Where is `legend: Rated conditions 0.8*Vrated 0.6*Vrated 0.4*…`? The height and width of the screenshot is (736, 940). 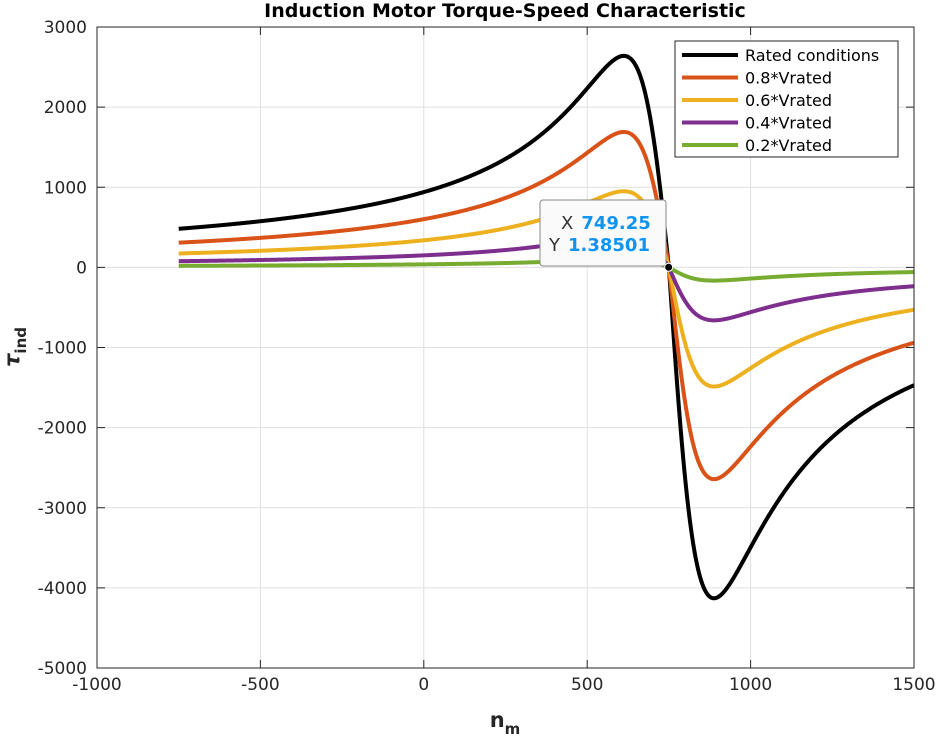 legend: Rated conditions 0.8*Vrated 0.6*Vrated 0.4*… is located at coordinates (786, 99).